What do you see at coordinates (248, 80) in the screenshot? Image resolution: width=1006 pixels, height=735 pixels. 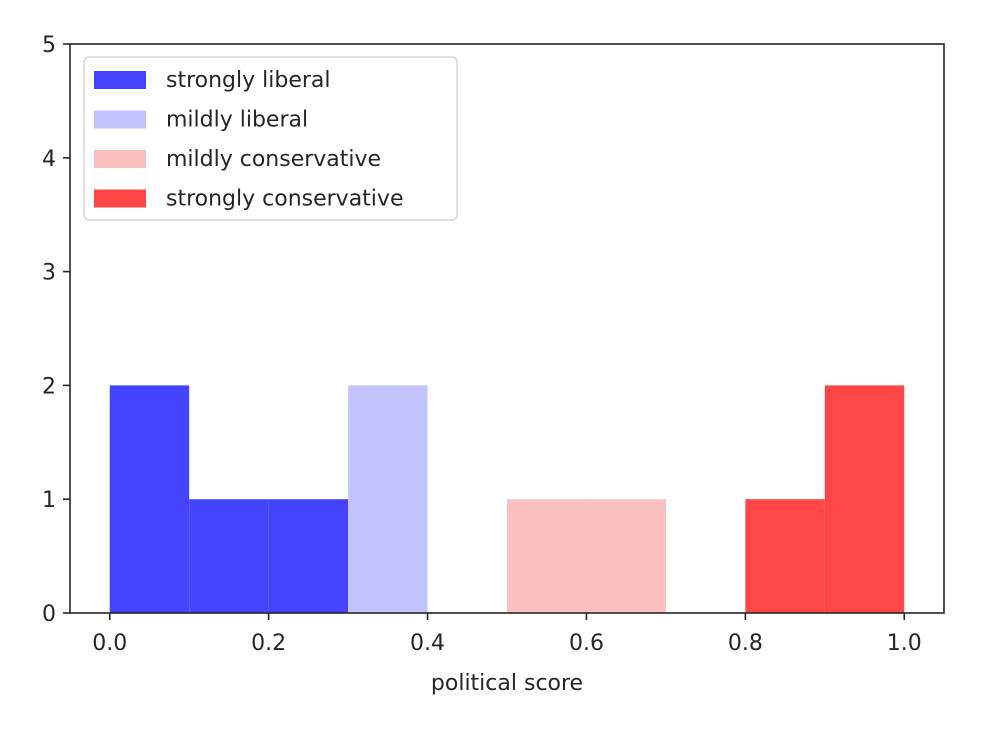 I see `legend-label: strongly liberal` at bounding box center [248, 80].